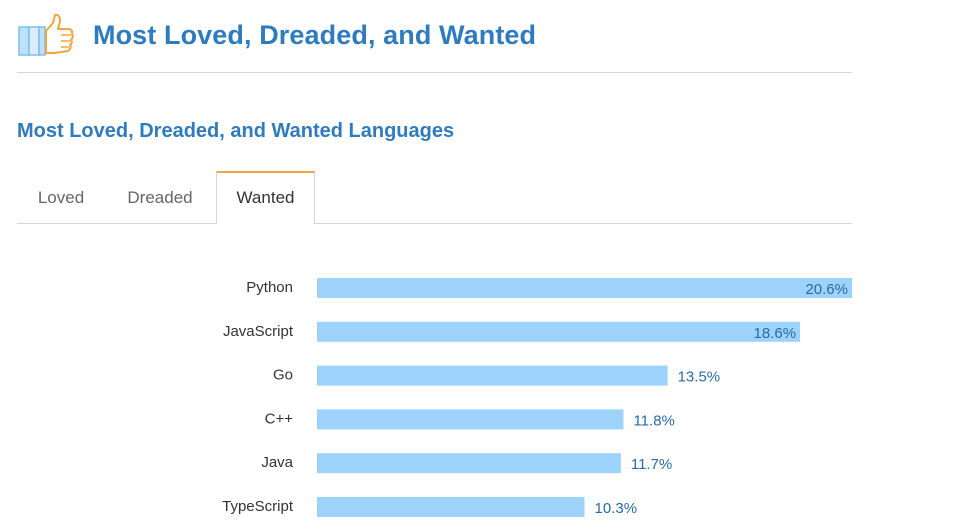 This screenshot has height=532, width=967. I want to click on category-label: JavaScript, so click(258, 331).